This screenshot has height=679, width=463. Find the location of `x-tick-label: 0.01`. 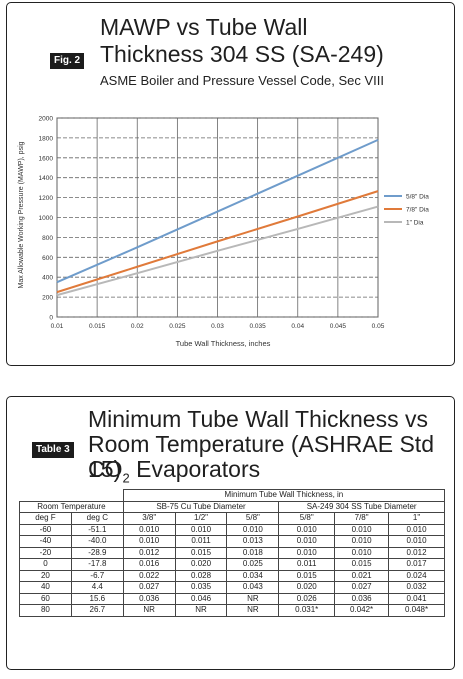

x-tick-label: 0.01 is located at coordinates (57, 326).